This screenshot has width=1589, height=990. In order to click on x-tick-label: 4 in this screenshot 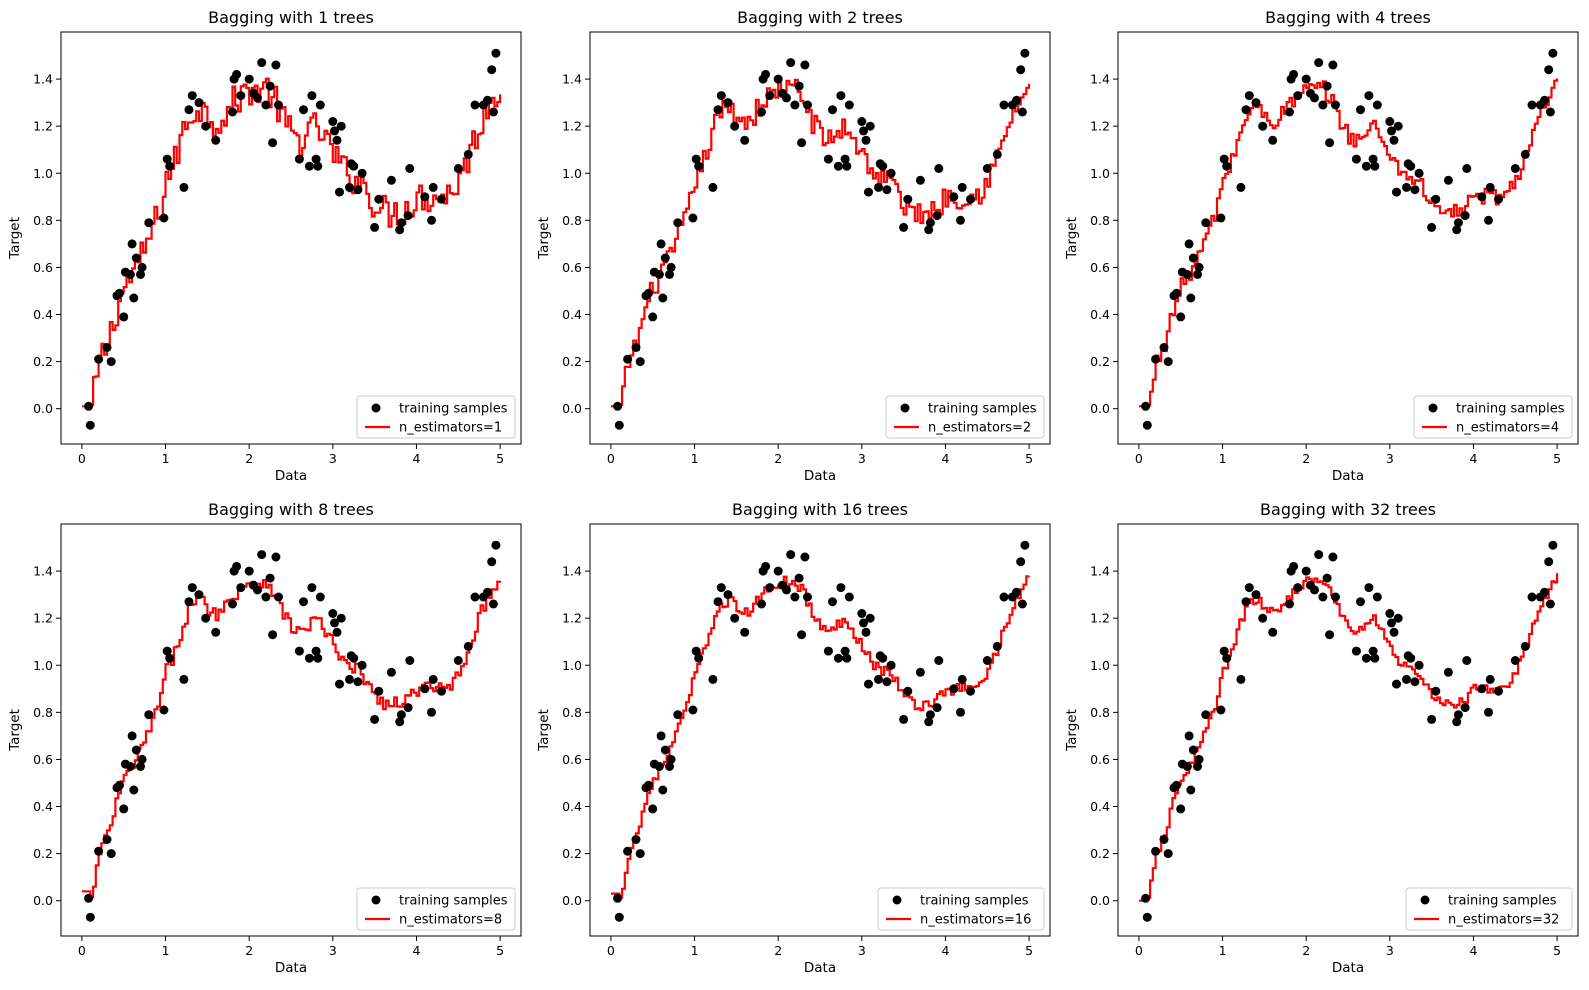, I will do `click(1473, 458)`.